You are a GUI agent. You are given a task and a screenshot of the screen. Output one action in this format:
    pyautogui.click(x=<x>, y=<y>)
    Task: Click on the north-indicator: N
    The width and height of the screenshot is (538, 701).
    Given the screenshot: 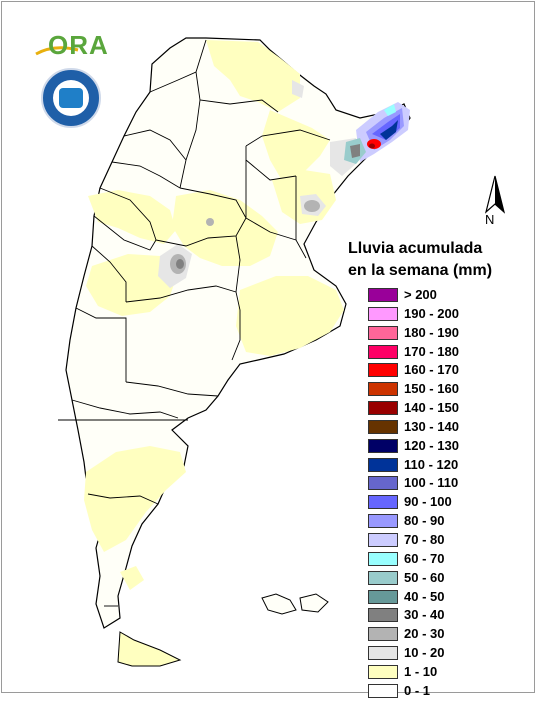 What is the action you would take?
    pyautogui.click(x=495, y=202)
    